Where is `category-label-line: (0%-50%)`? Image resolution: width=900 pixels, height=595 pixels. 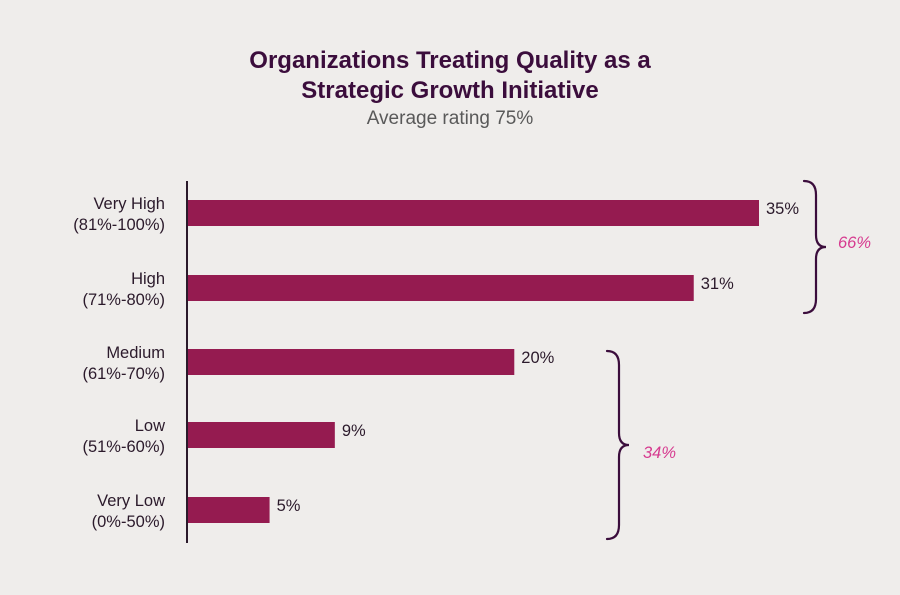
category-label-line: (0%-50%) is located at coordinates (128, 522).